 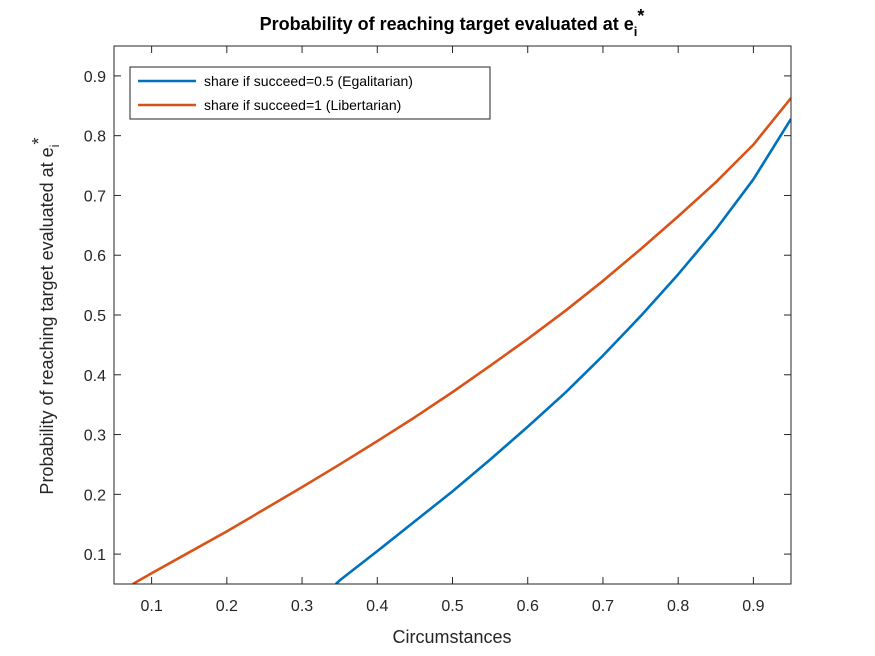 I want to click on legend-label-2: share if succeed=1 (Libertarian), so click(x=302, y=105).